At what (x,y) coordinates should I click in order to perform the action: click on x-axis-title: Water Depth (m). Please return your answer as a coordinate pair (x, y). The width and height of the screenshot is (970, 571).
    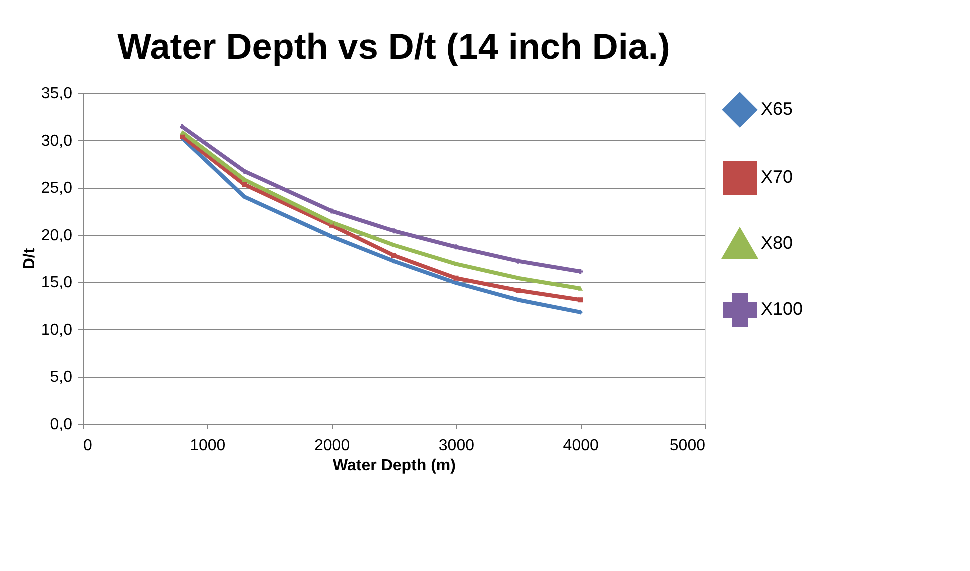
    Looking at the image, I should click on (394, 466).